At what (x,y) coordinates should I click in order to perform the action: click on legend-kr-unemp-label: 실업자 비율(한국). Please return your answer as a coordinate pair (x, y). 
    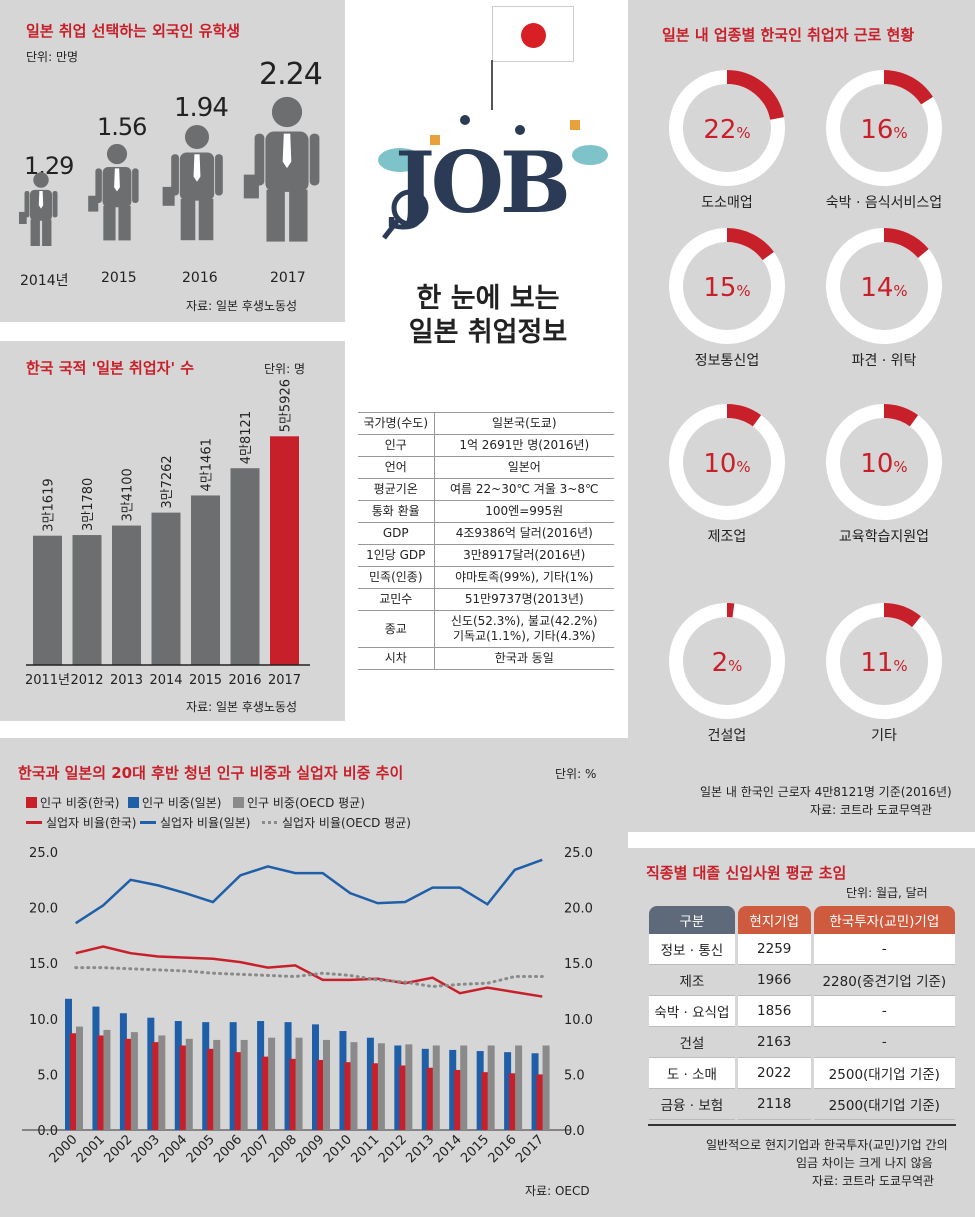
    Looking at the image, I should click on (91, 823).